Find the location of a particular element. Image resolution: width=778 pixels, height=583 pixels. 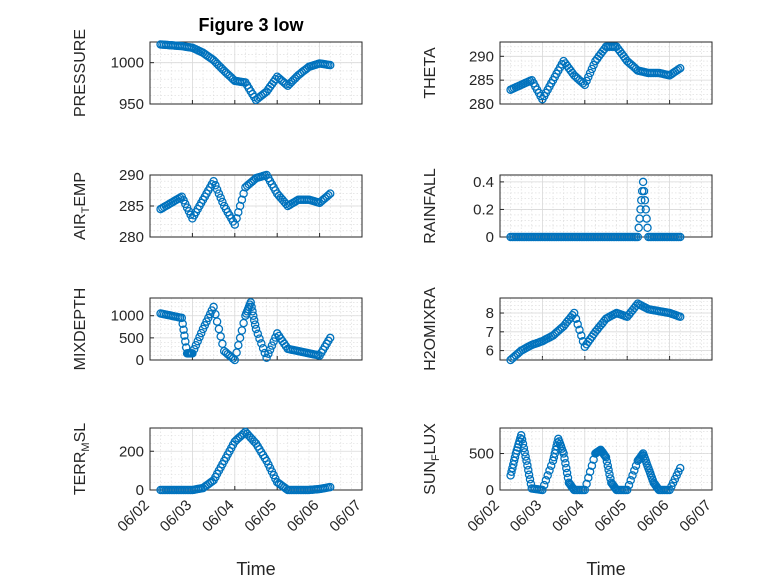

y-axis-label: TERRMSL is located at coordinates (82, 459).